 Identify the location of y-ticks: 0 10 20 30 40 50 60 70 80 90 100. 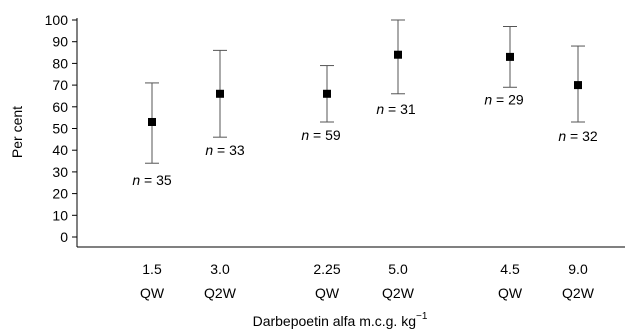
(61, 128).